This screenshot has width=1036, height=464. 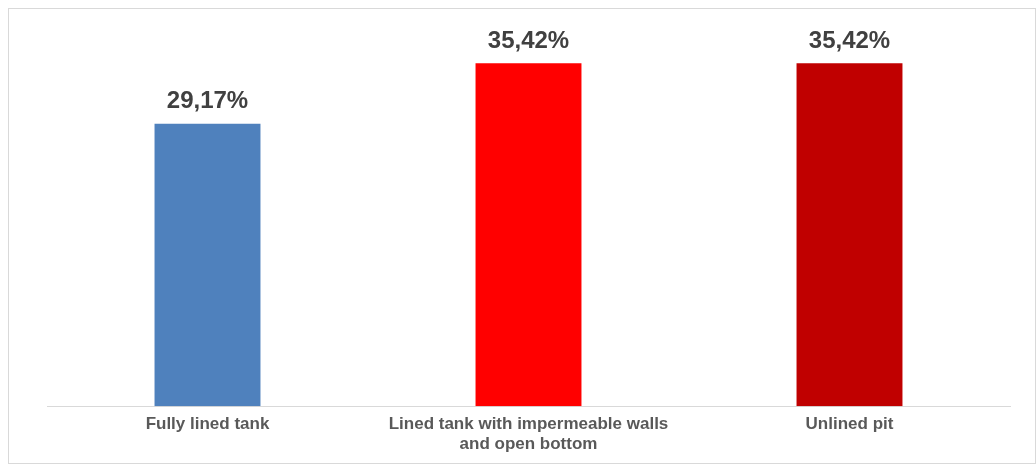 What do you see at coordinates (207, 424) in the screenshot?
I see `x-tick-label: Fully lined tank` at bounding box center [207, 424].